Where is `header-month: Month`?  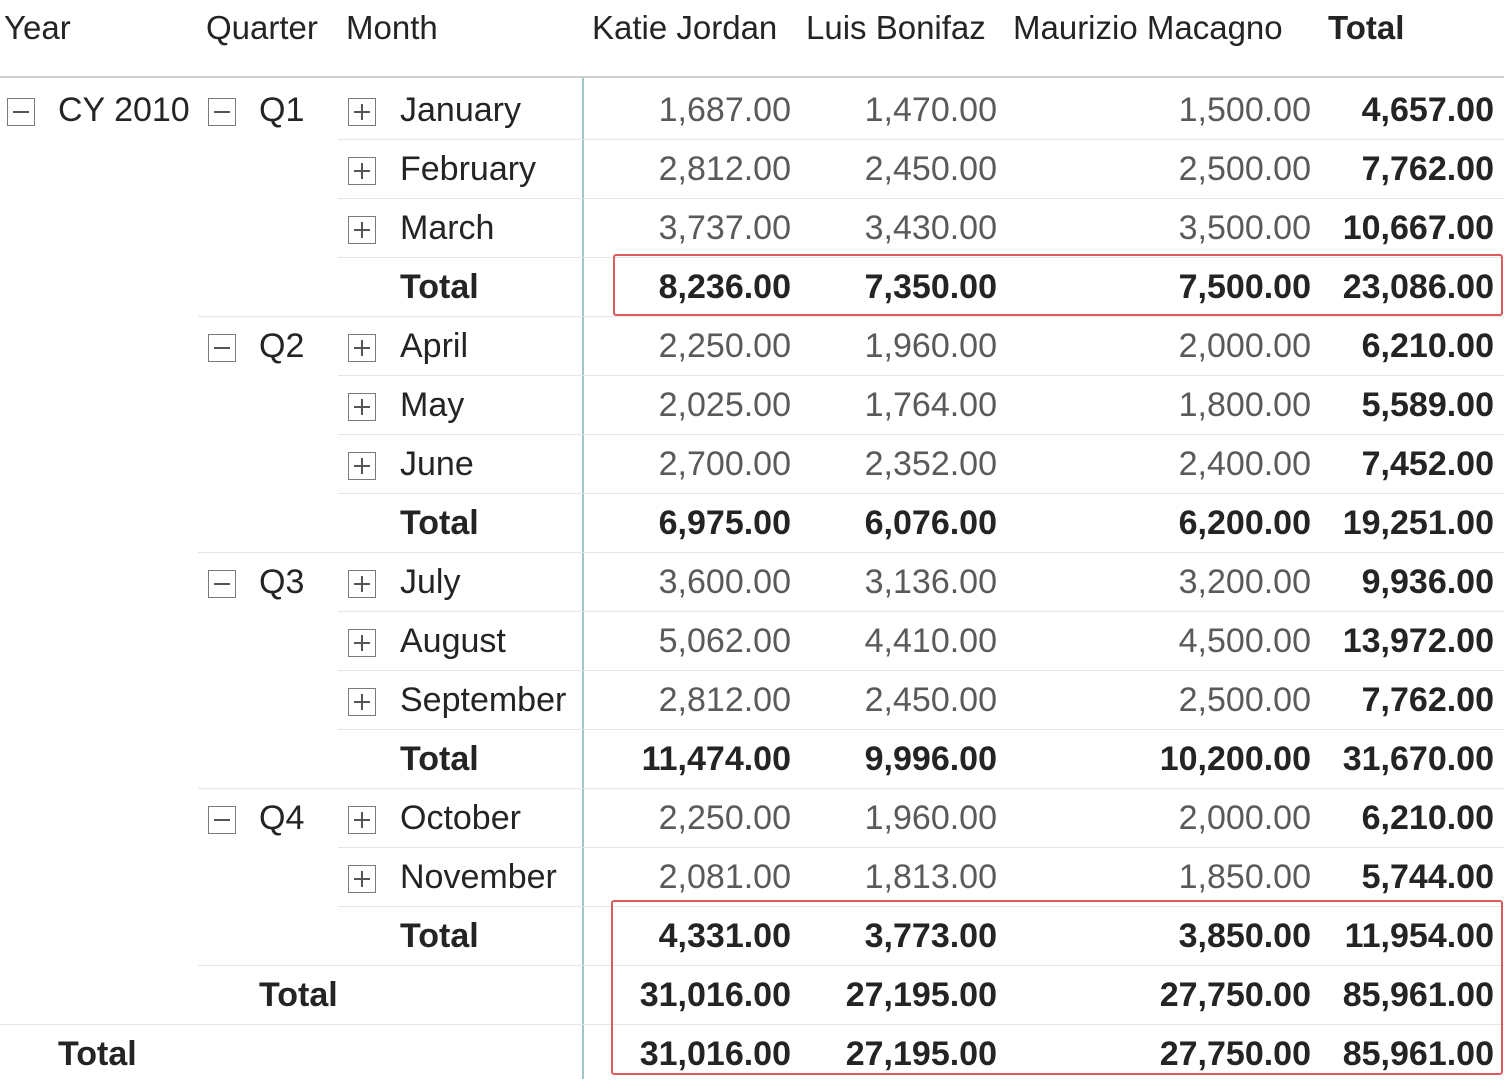 header-month: Month is located at coordinates (392, 28).